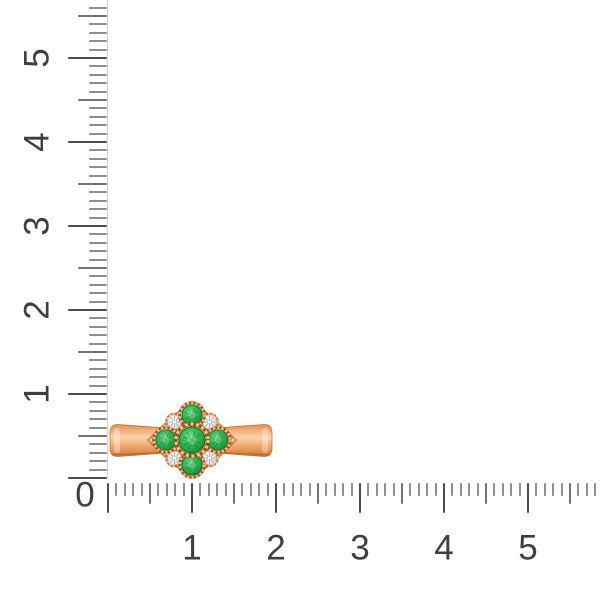 The image size is (600, 600). Describe the element at coordinates (192, 440) in the screenshot. I see `emerald-stone-center` at that location.